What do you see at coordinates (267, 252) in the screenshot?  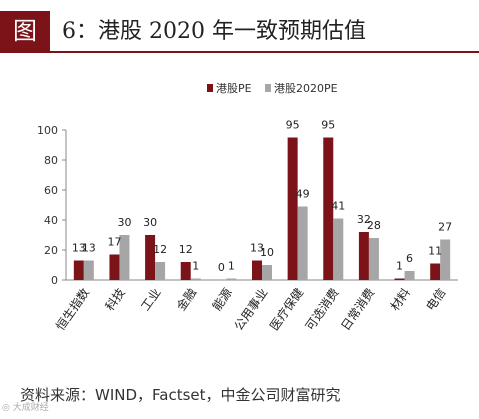 I see `data-label: 10` at bounding box center [267, 252].